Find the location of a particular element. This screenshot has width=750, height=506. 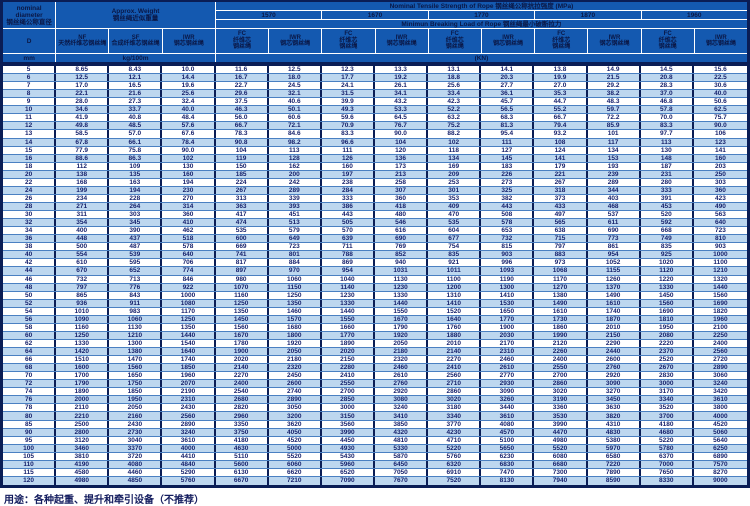

value-cell: 49.8 is located at coordinates (83, 126).